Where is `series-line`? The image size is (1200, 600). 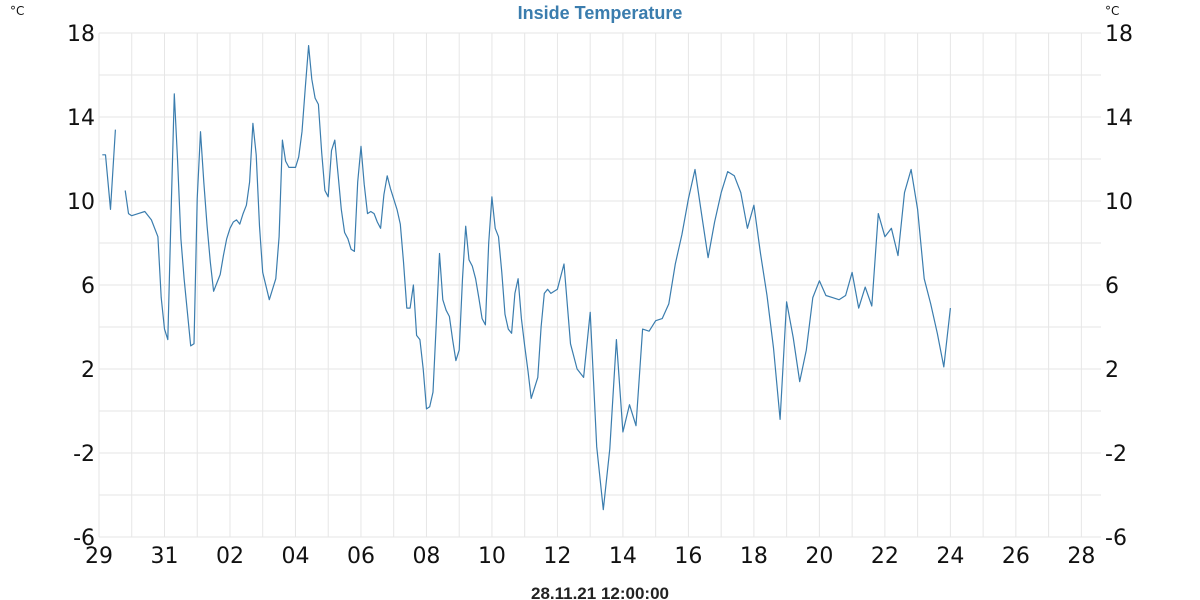
series-line is located at coordinates (109, 169).